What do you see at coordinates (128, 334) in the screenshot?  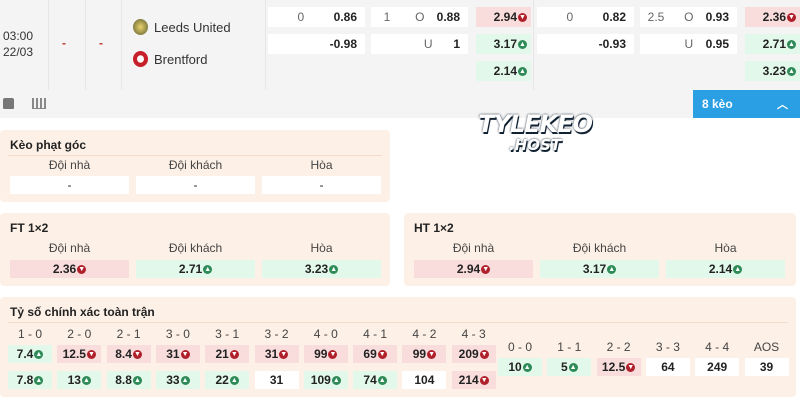 I see `score-label: 2 - 1` at bounding box center [128, 334].